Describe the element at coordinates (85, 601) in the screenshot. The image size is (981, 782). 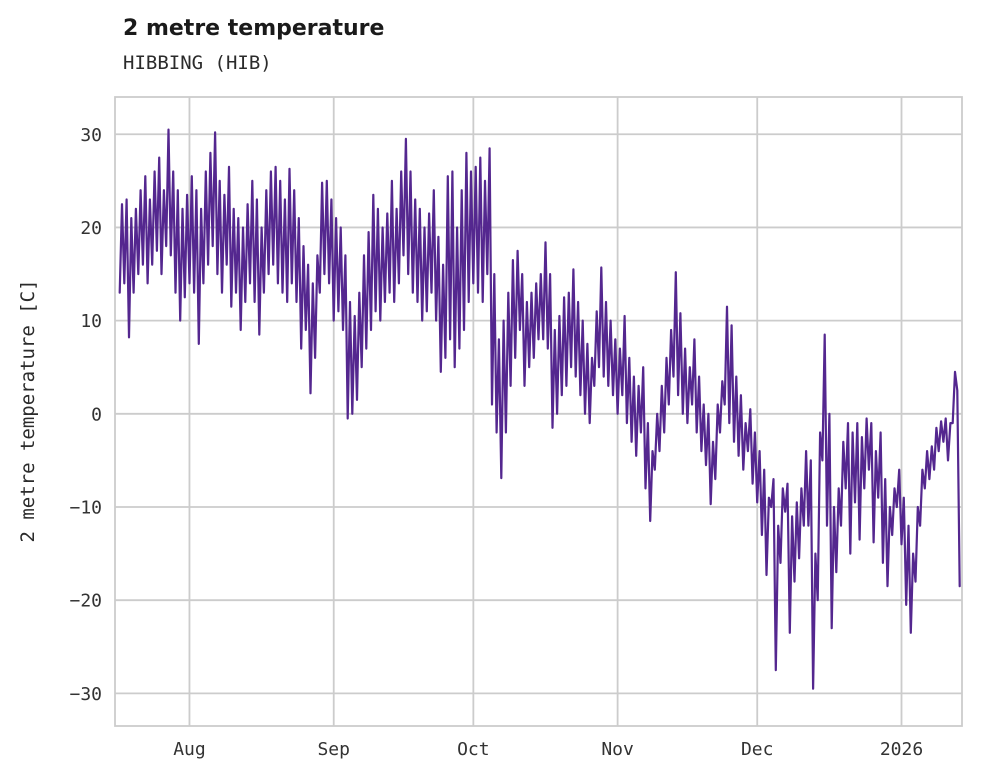
I see `y-tick-label: −20` at that location.